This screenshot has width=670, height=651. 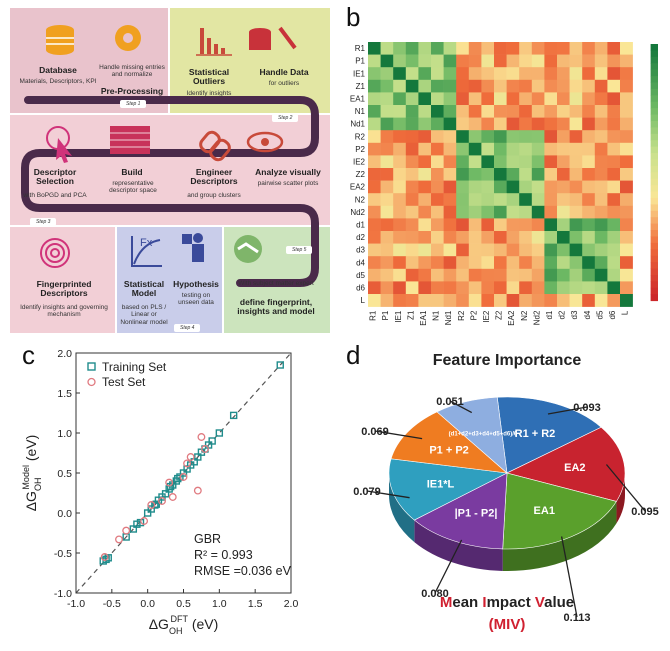 What do you see at coordinates (197, 490) in the screenshot?
I see `test-point` at bounding box center [197, 490].